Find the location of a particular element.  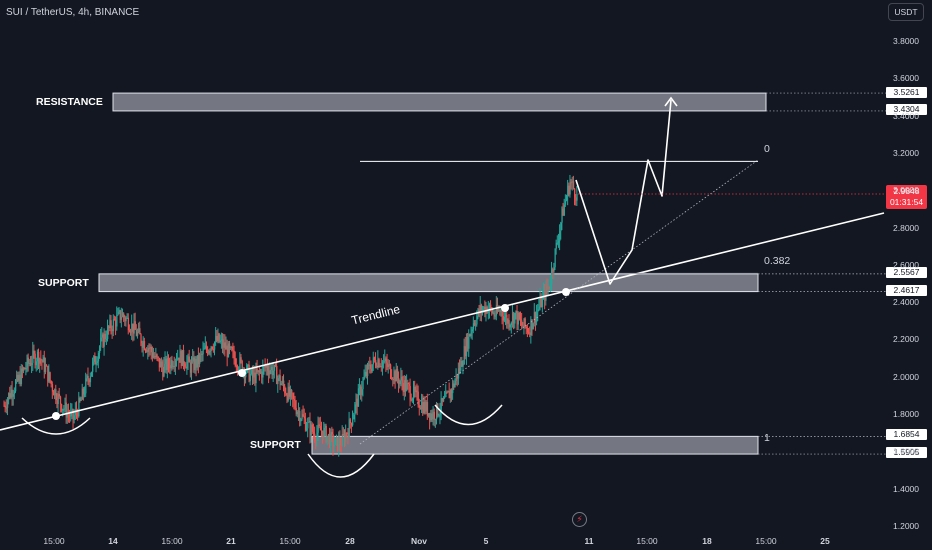

bolt-icon: ⚡ is located at coordinates (579, 519).